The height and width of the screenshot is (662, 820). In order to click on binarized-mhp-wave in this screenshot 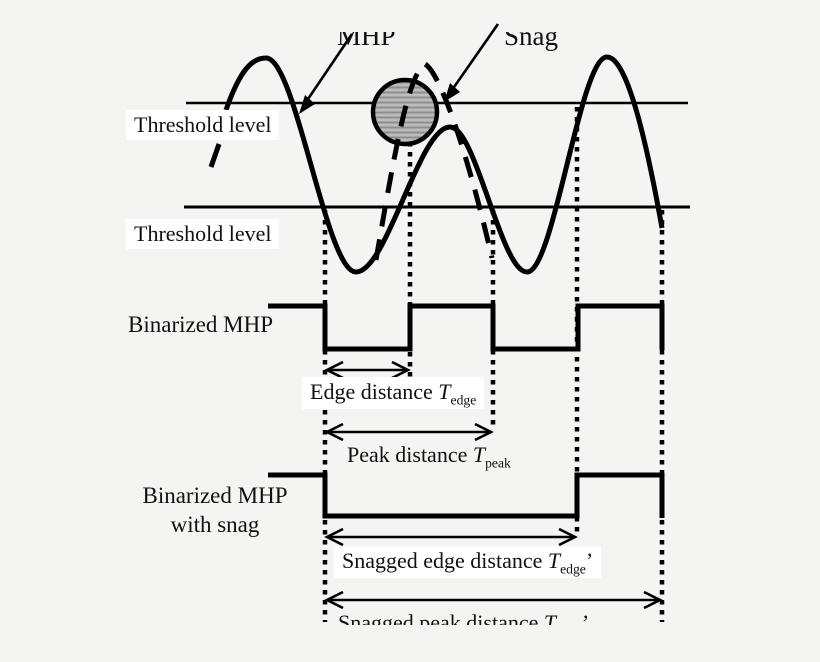, I will do `click(466, 327)`.